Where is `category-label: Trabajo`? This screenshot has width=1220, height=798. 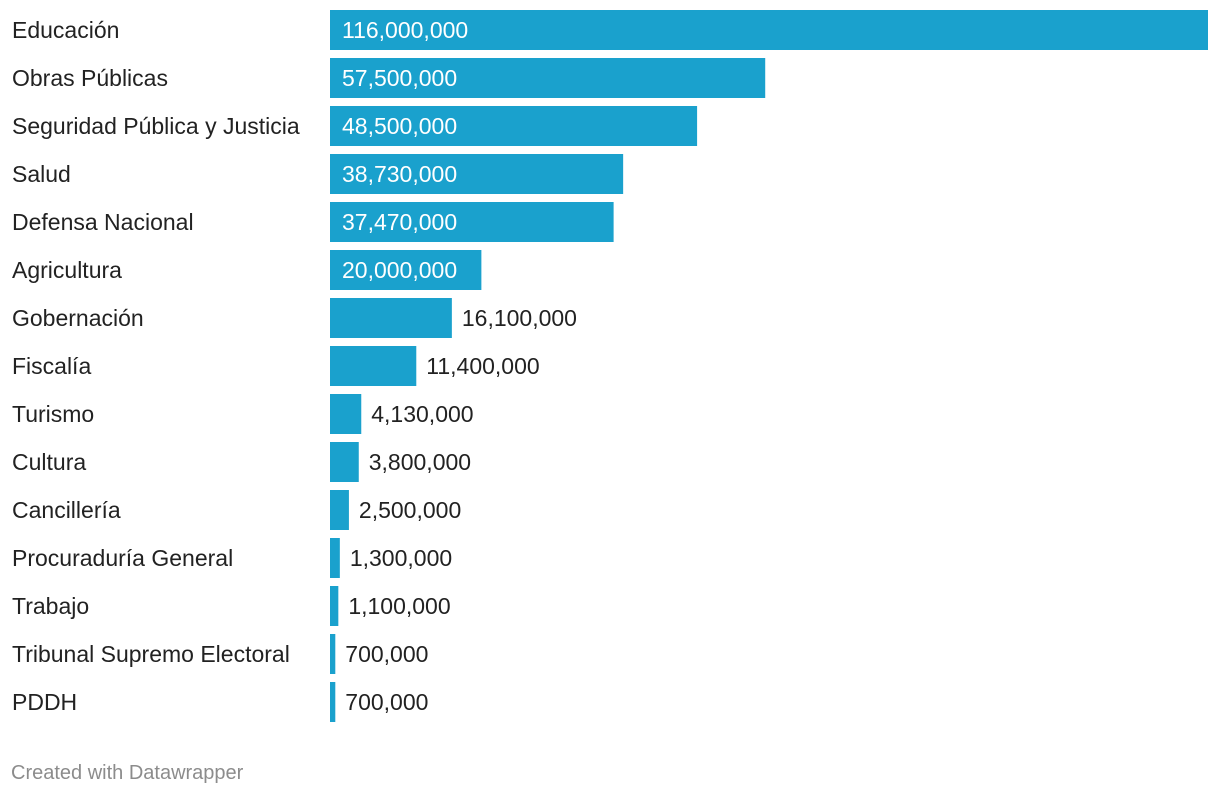 category-label: Trabajo is located at coordinates (50, 606).